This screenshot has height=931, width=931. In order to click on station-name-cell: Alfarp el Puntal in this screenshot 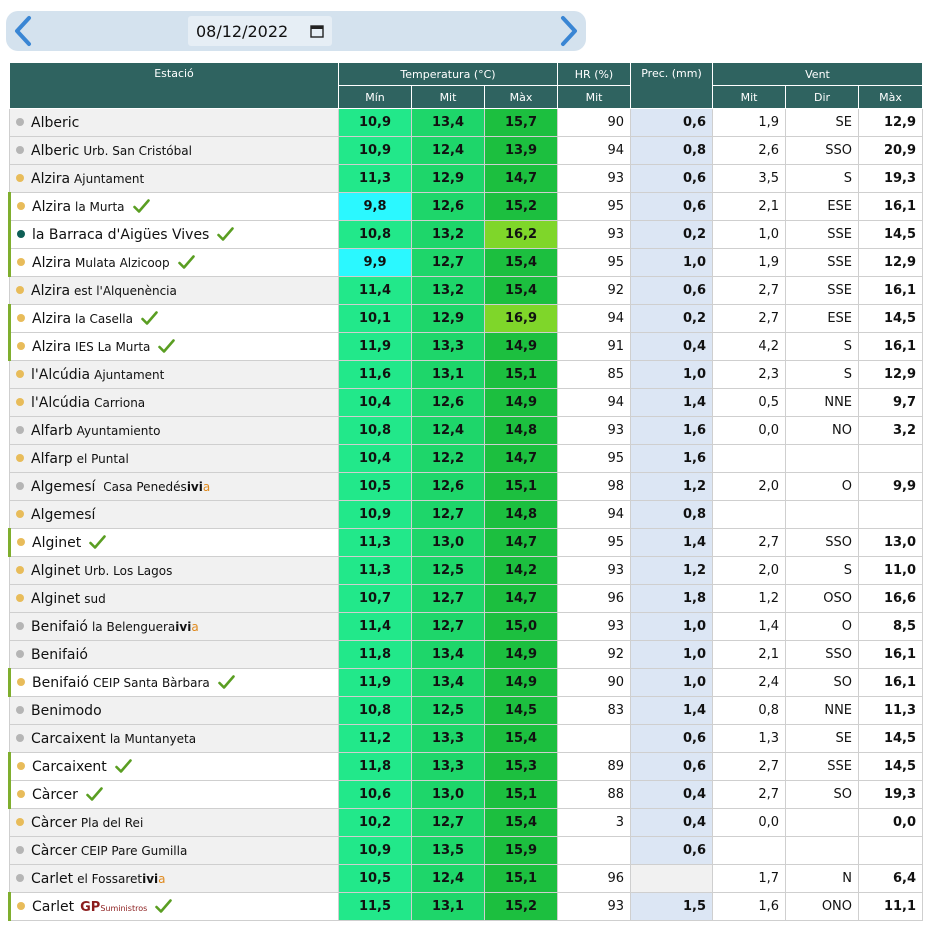, I will do `click(174, 458)`.